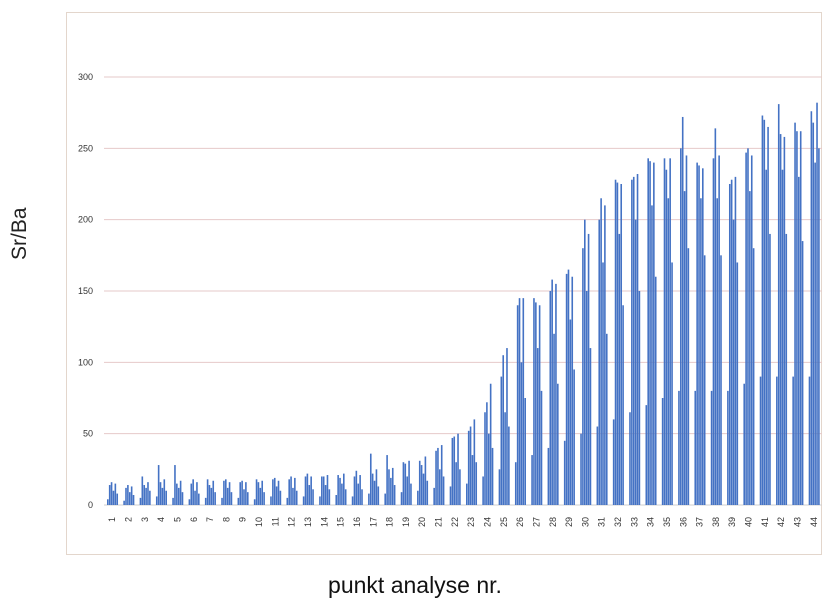 This screenshot has width=830, height=609. Describe the element at coordinates (455, 522) in the screenshot. I see `x-tick-label: 22` at that location.